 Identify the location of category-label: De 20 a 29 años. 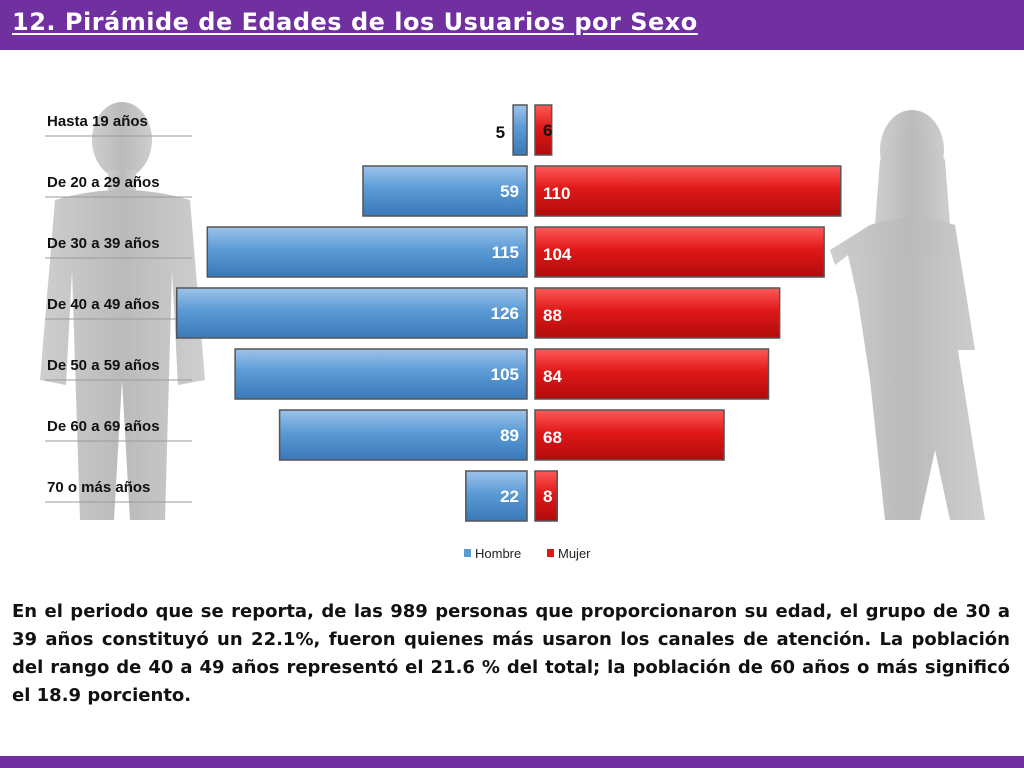
(103, 182).